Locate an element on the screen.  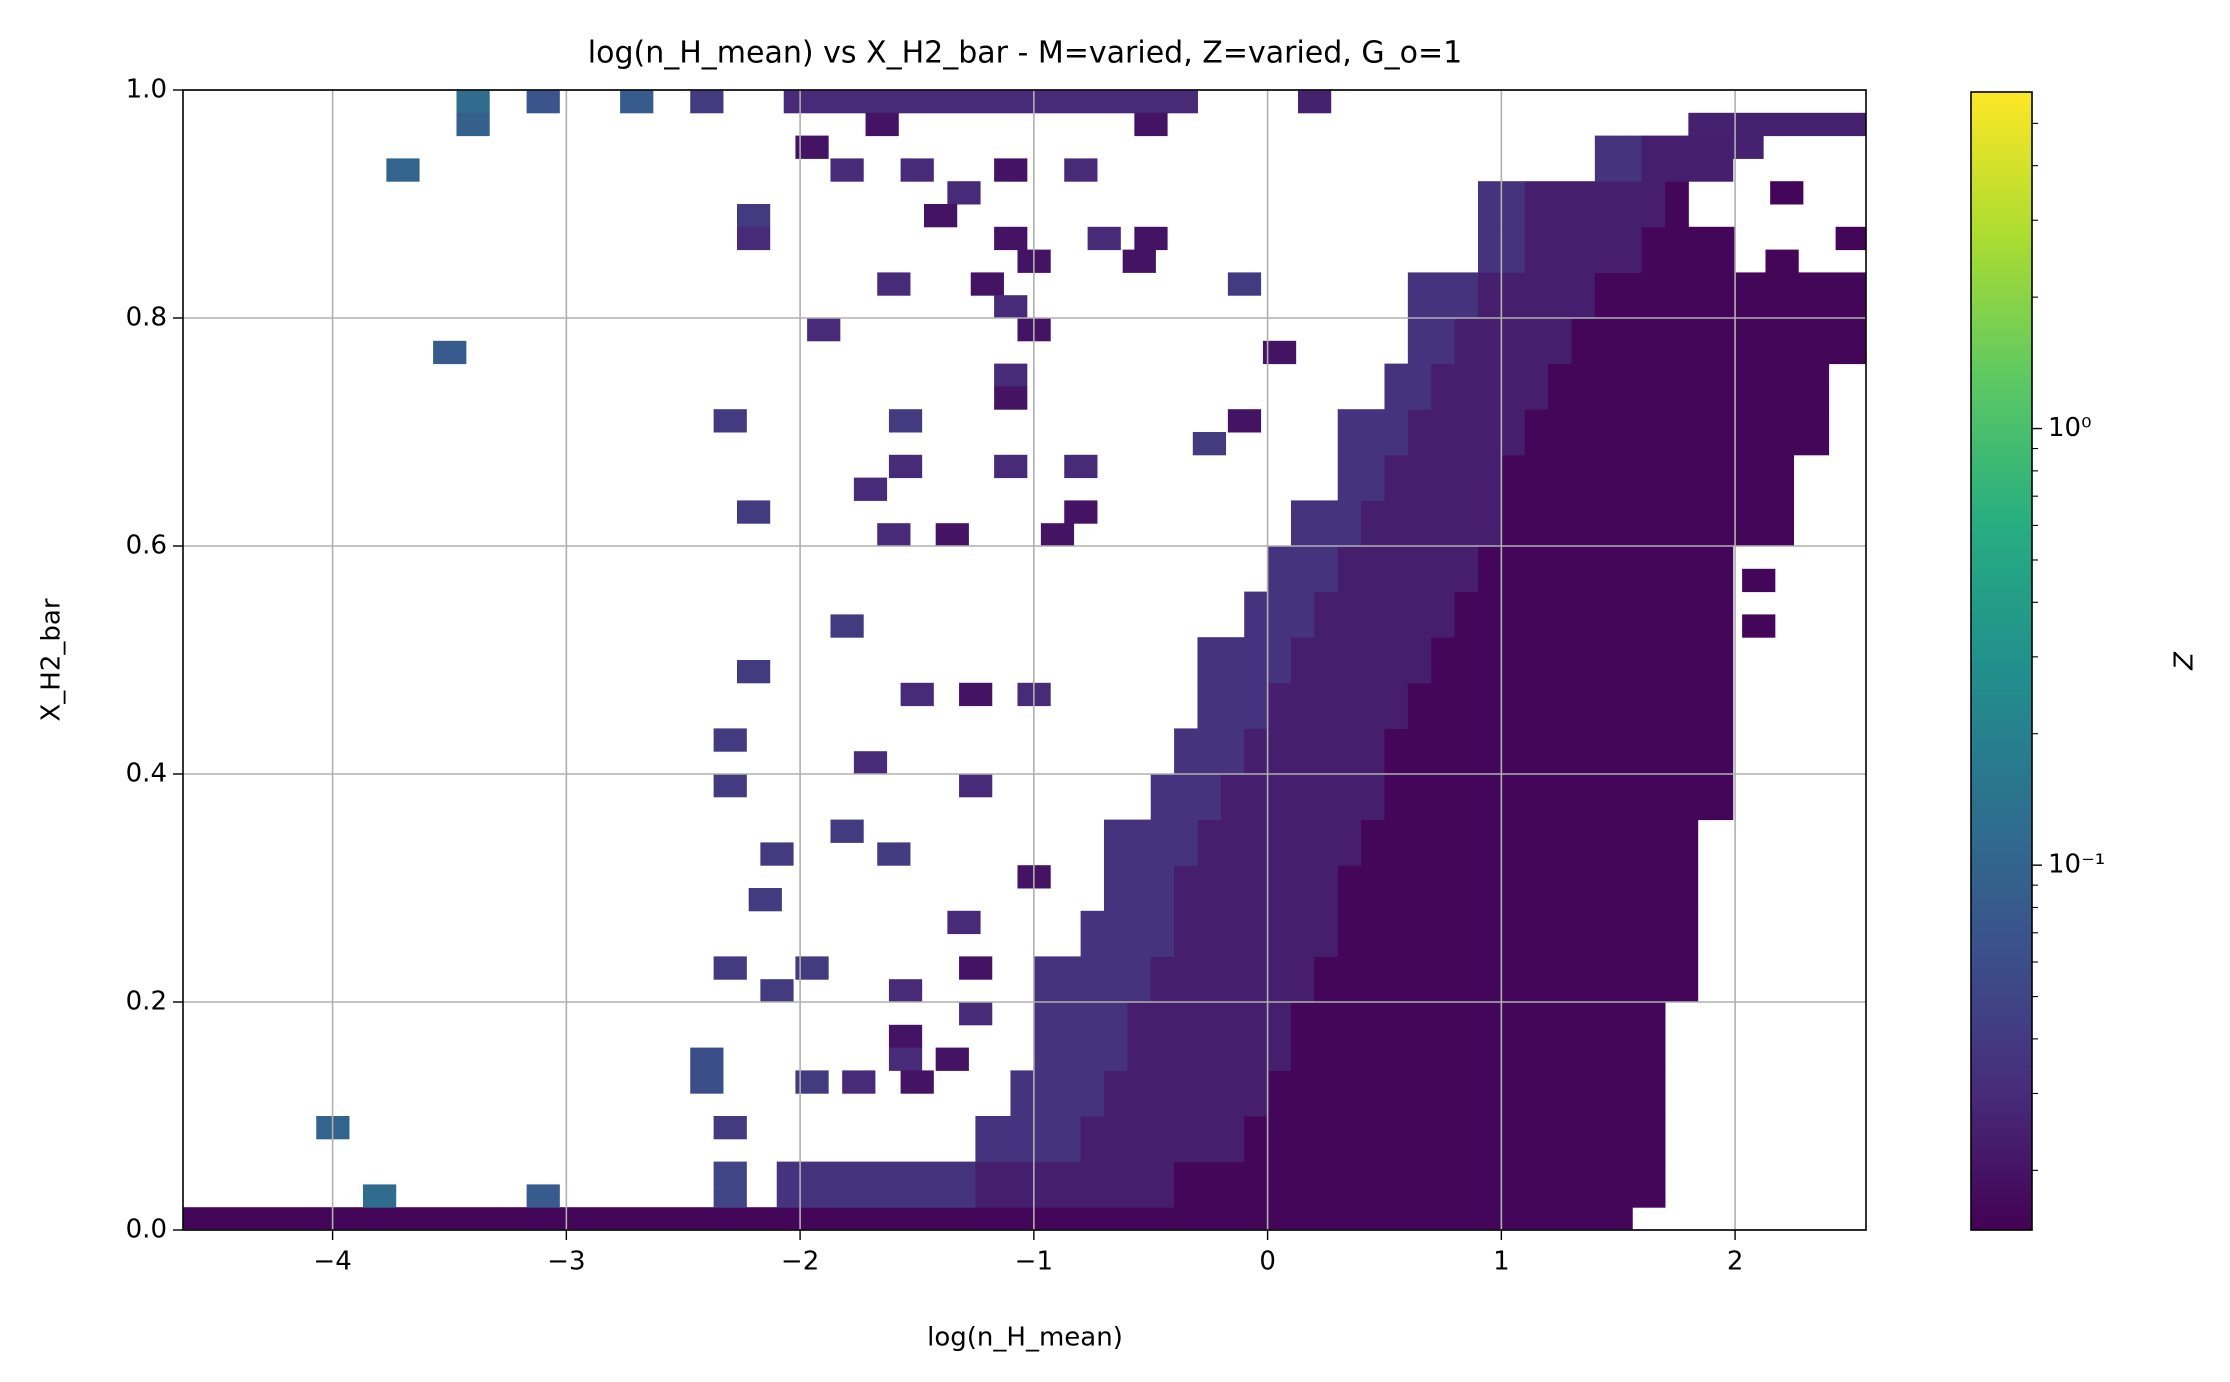
x-tick-label: 2 is located at coordinates (1735, 1262).